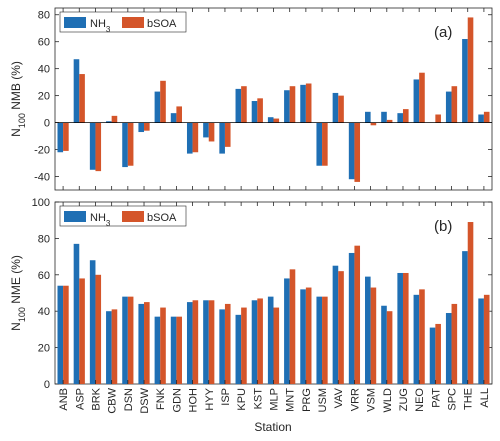 The image size is (500, 441). Describe the element at coordinates (455, 344) in the screenshot. I see `bar-bsoa-spc` at that location.